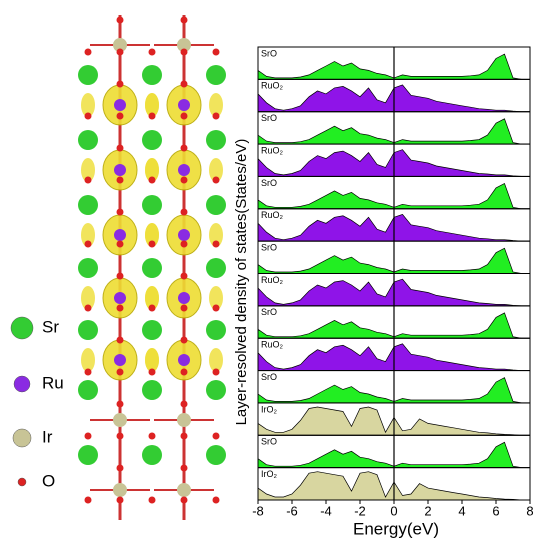 The image size is (546, 539). Describe the element at coordinates (396, 528) in the screenshot. I see `x-axis-label: Energy(eV)` at that location.